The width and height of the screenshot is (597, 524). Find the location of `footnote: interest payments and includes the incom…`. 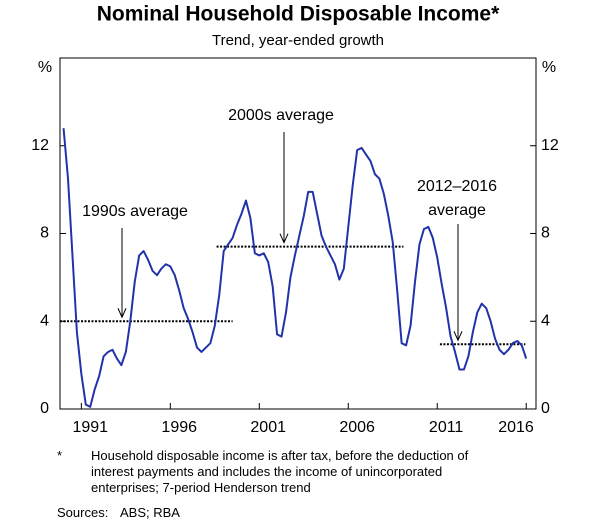

footnote: interest payments and includes the incom… is located at coordinates (266, 471).